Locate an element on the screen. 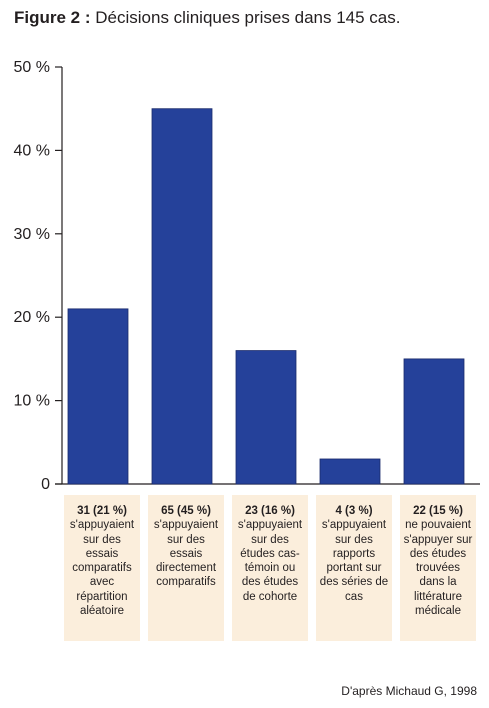 The height and width of the screenshot is (708, 489). category-count: 23 (16 %) is located at coordinates (270, 511).